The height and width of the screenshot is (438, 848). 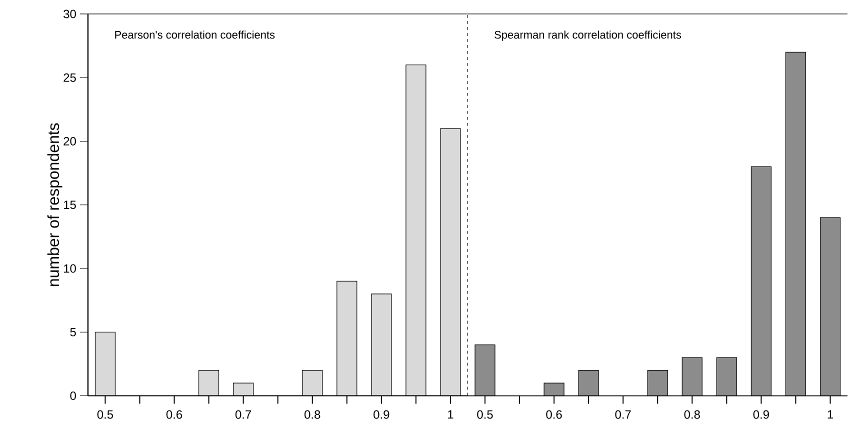 What do you see at coordinates (195, 34) in the screenshot?
I see `text: Pearson's correlation coefficients` at bounding box center [195, 34].